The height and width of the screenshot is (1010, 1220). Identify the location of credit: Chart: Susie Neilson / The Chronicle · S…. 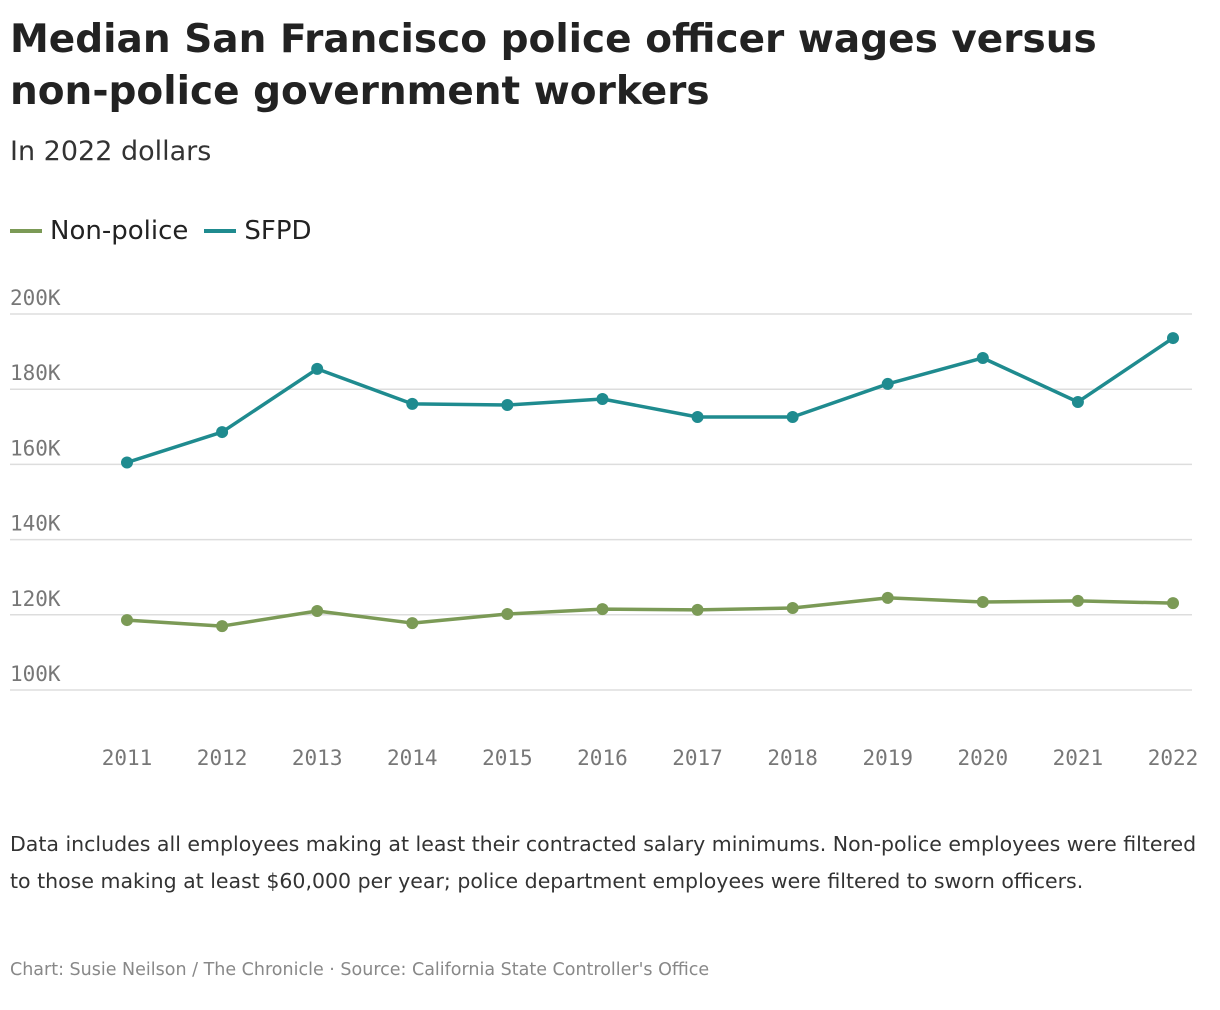
(360, 970).